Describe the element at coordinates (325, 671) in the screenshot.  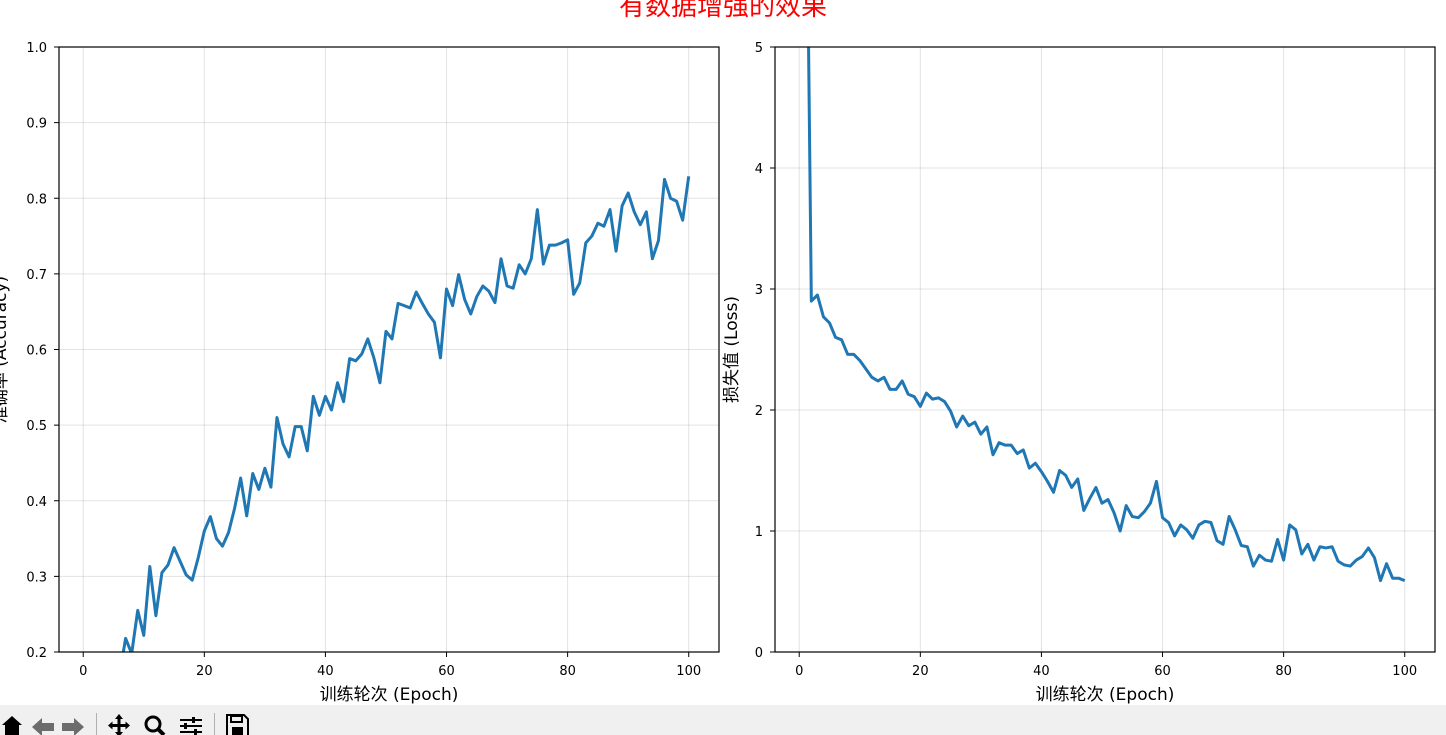
I see `acc-x-tick-label: 40` at that location.